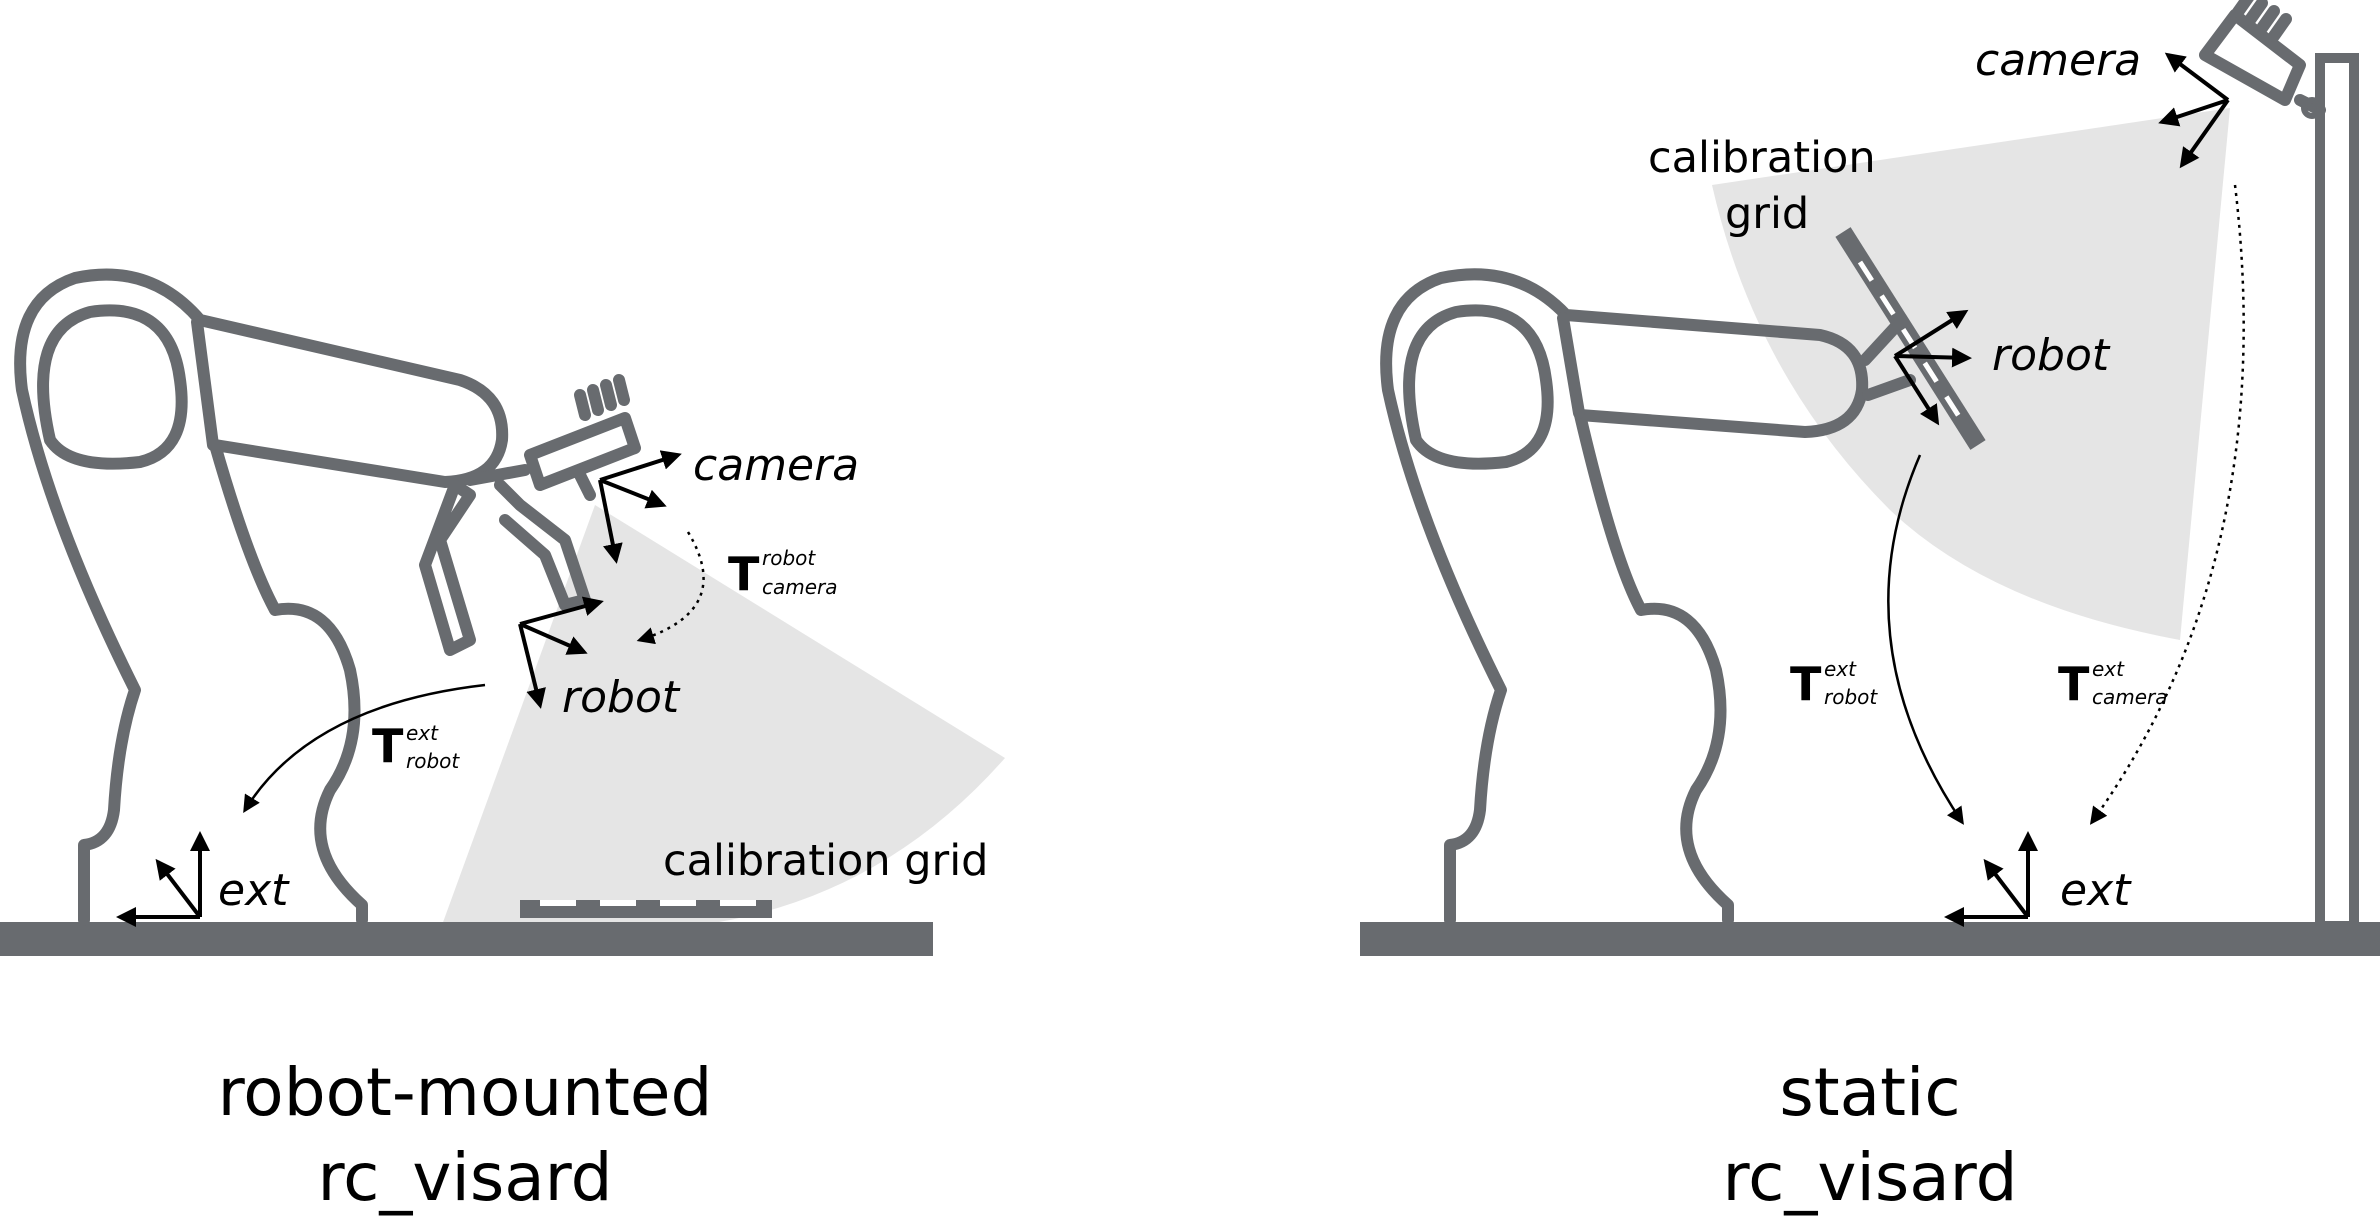 The width and height of the screenshot is (2380, 1220). Describe the element at coordinates (776, 465) in the screenshot. I see `camera-frame-label: camera` at that location.